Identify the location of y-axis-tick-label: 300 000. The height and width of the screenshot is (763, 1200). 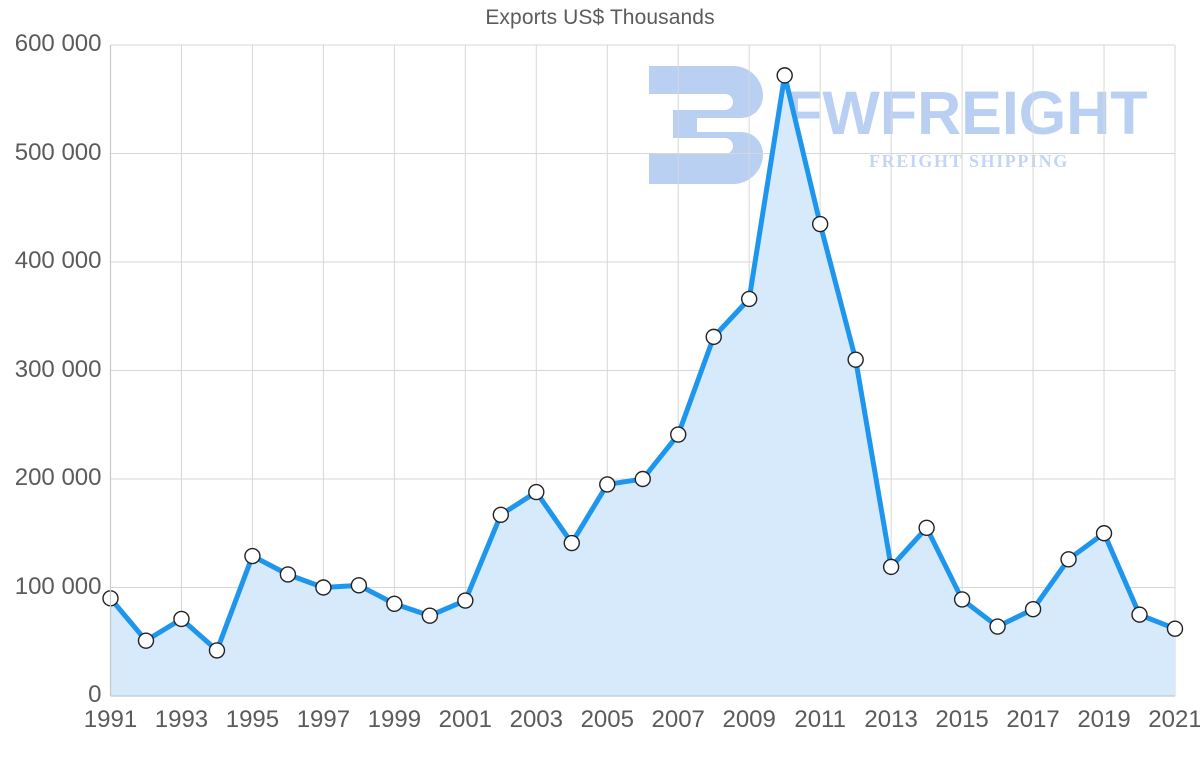
(58, 369).